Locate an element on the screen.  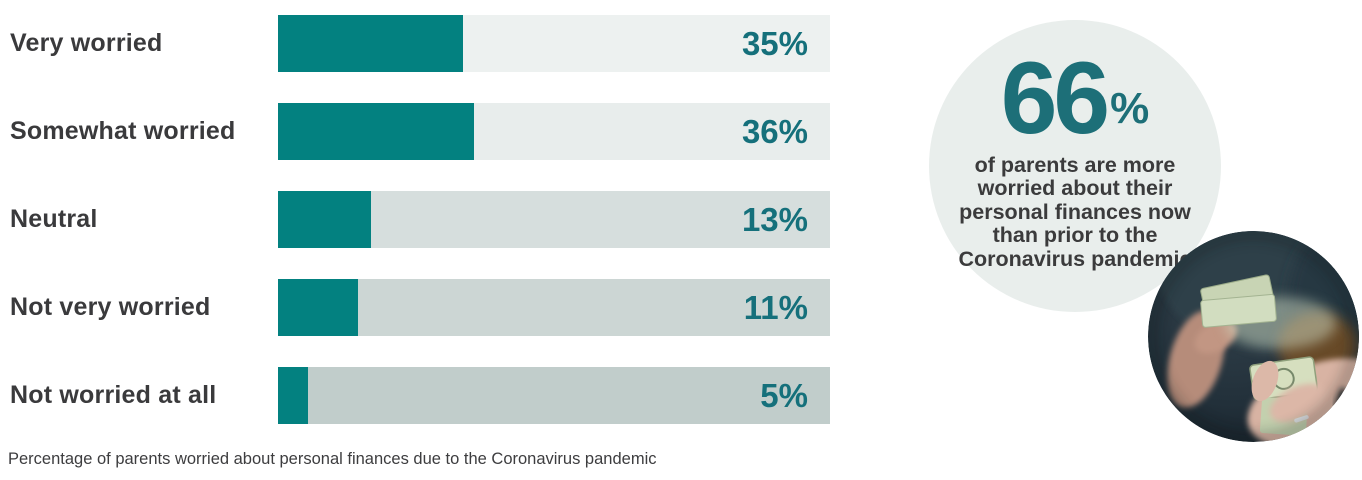
callout-number: 66 is located at coordinates (1055, 98).